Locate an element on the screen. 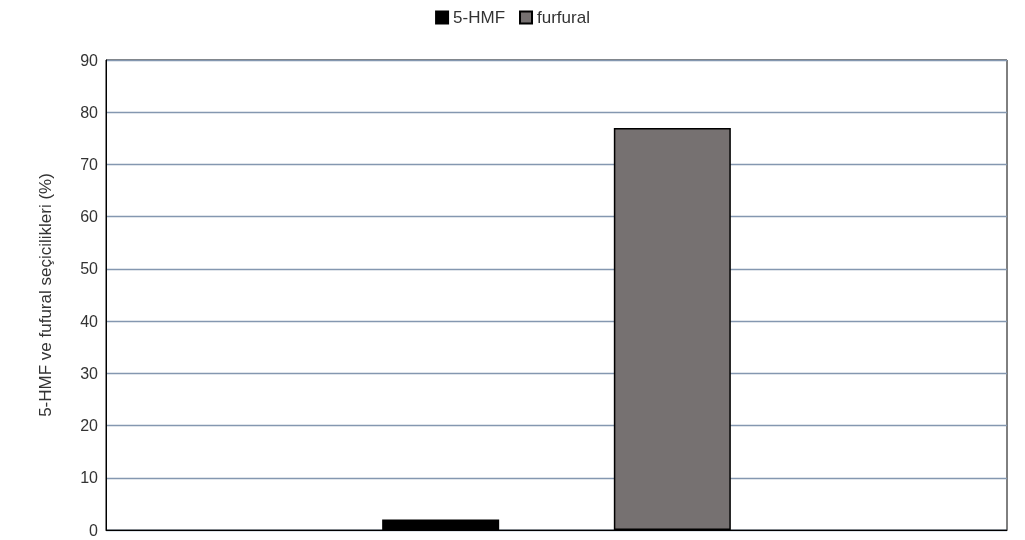 The width and height of the screenshot is (1025, 540). y-tick-label: 50 is located at coordinates (89, 269).